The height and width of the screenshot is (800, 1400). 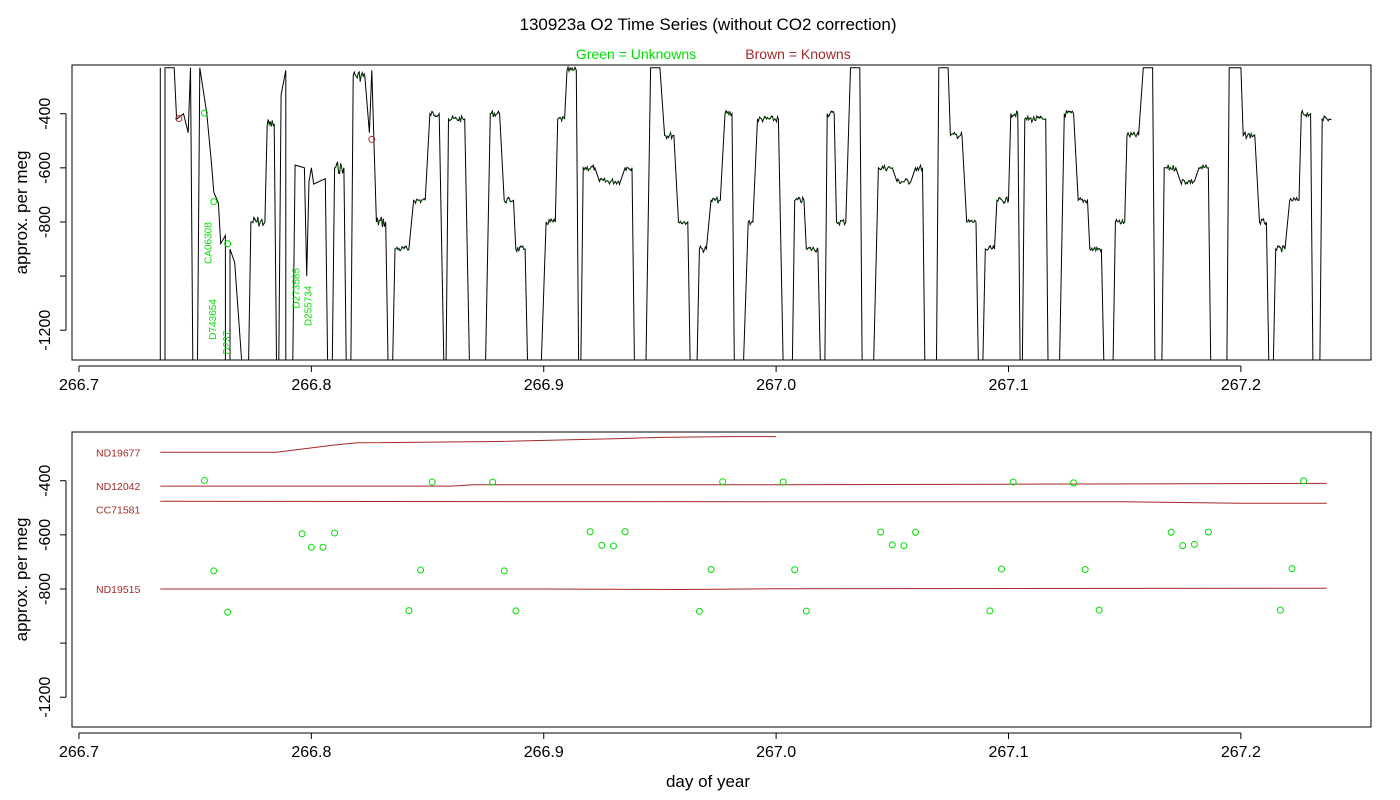 I want to click on sample-id-label: D743654, so click(x=213, y=319).